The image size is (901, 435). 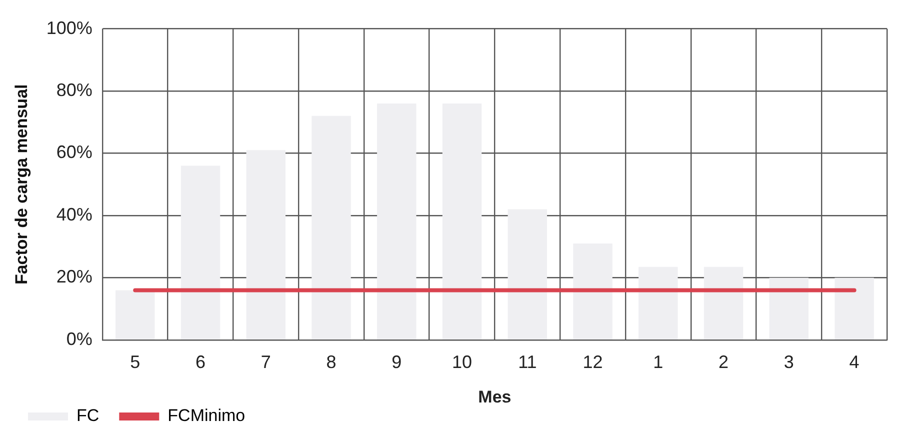 I want to click on legend-label: FC, so click(x=88, y=416).